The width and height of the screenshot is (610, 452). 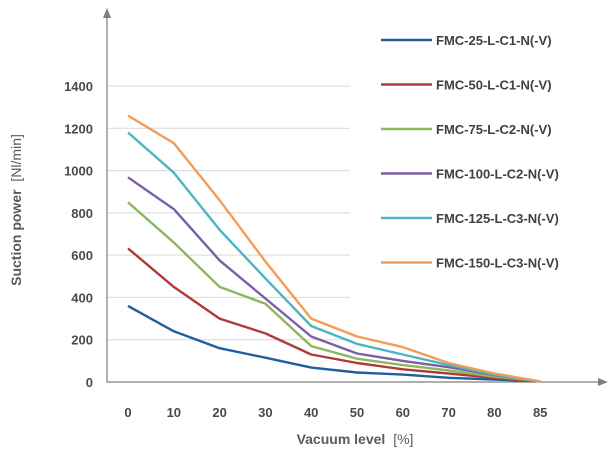 I want to click on legend-label-3: FMC-75-L-C2-N(-V), so click(x=494, y=129).